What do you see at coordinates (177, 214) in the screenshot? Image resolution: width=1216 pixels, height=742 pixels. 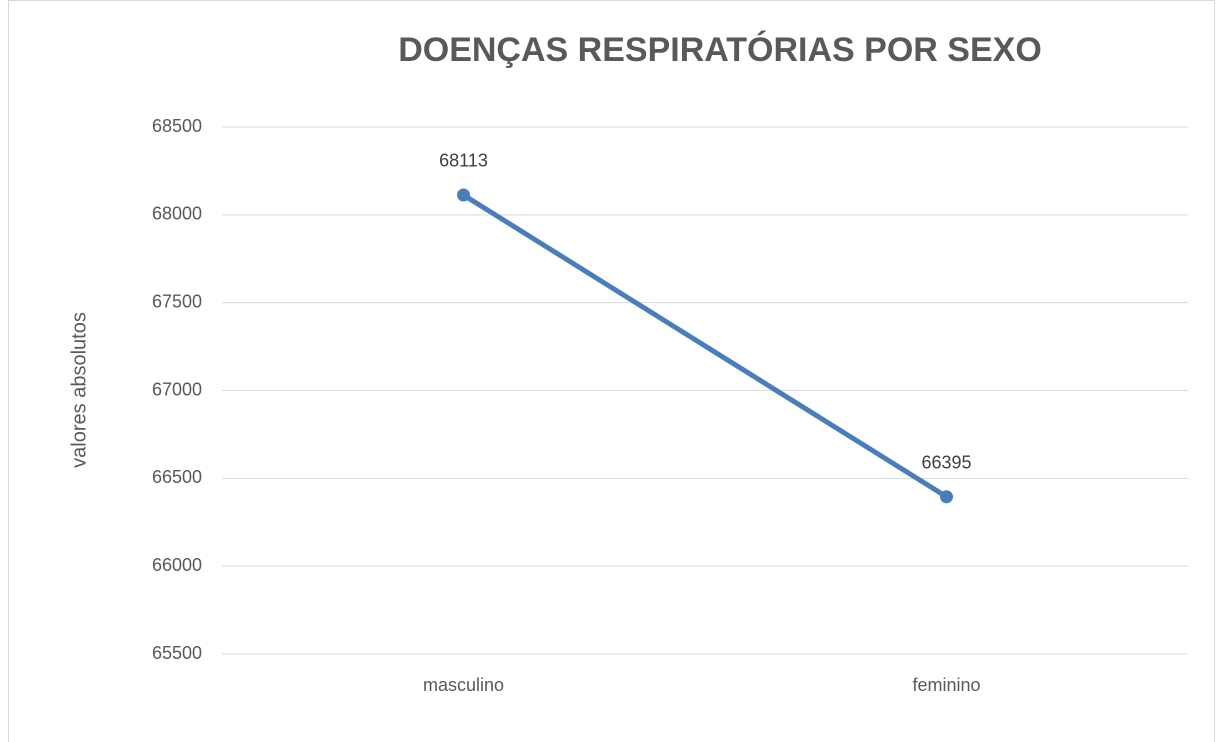 I see `y-tick-label: 68000` at bounding box center [177, 214].